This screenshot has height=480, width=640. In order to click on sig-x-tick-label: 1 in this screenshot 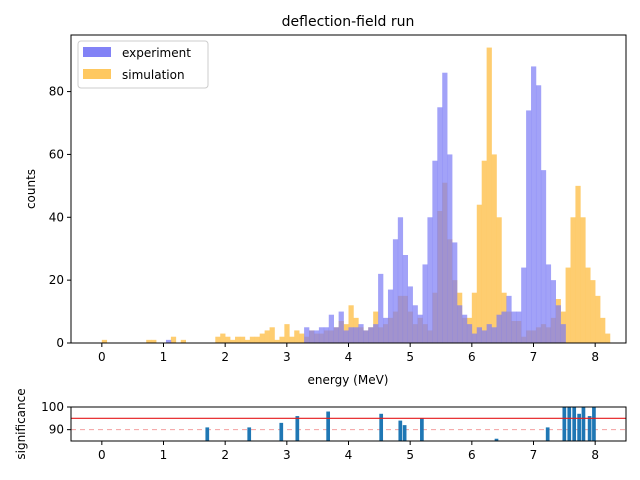, I will do `click(164, 455)`.